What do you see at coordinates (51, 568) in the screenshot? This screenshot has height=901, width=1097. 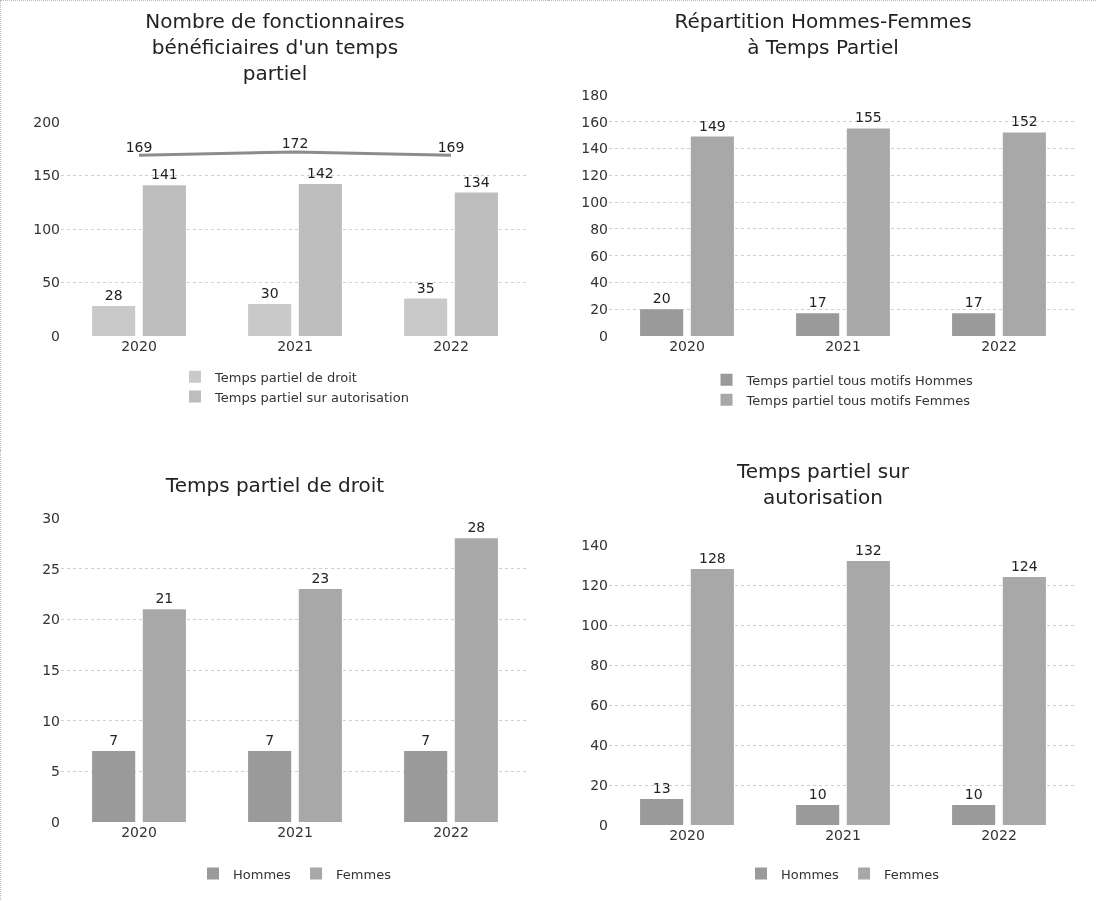 I see `y-tick-label: 25` at bounding box center [51, 568].